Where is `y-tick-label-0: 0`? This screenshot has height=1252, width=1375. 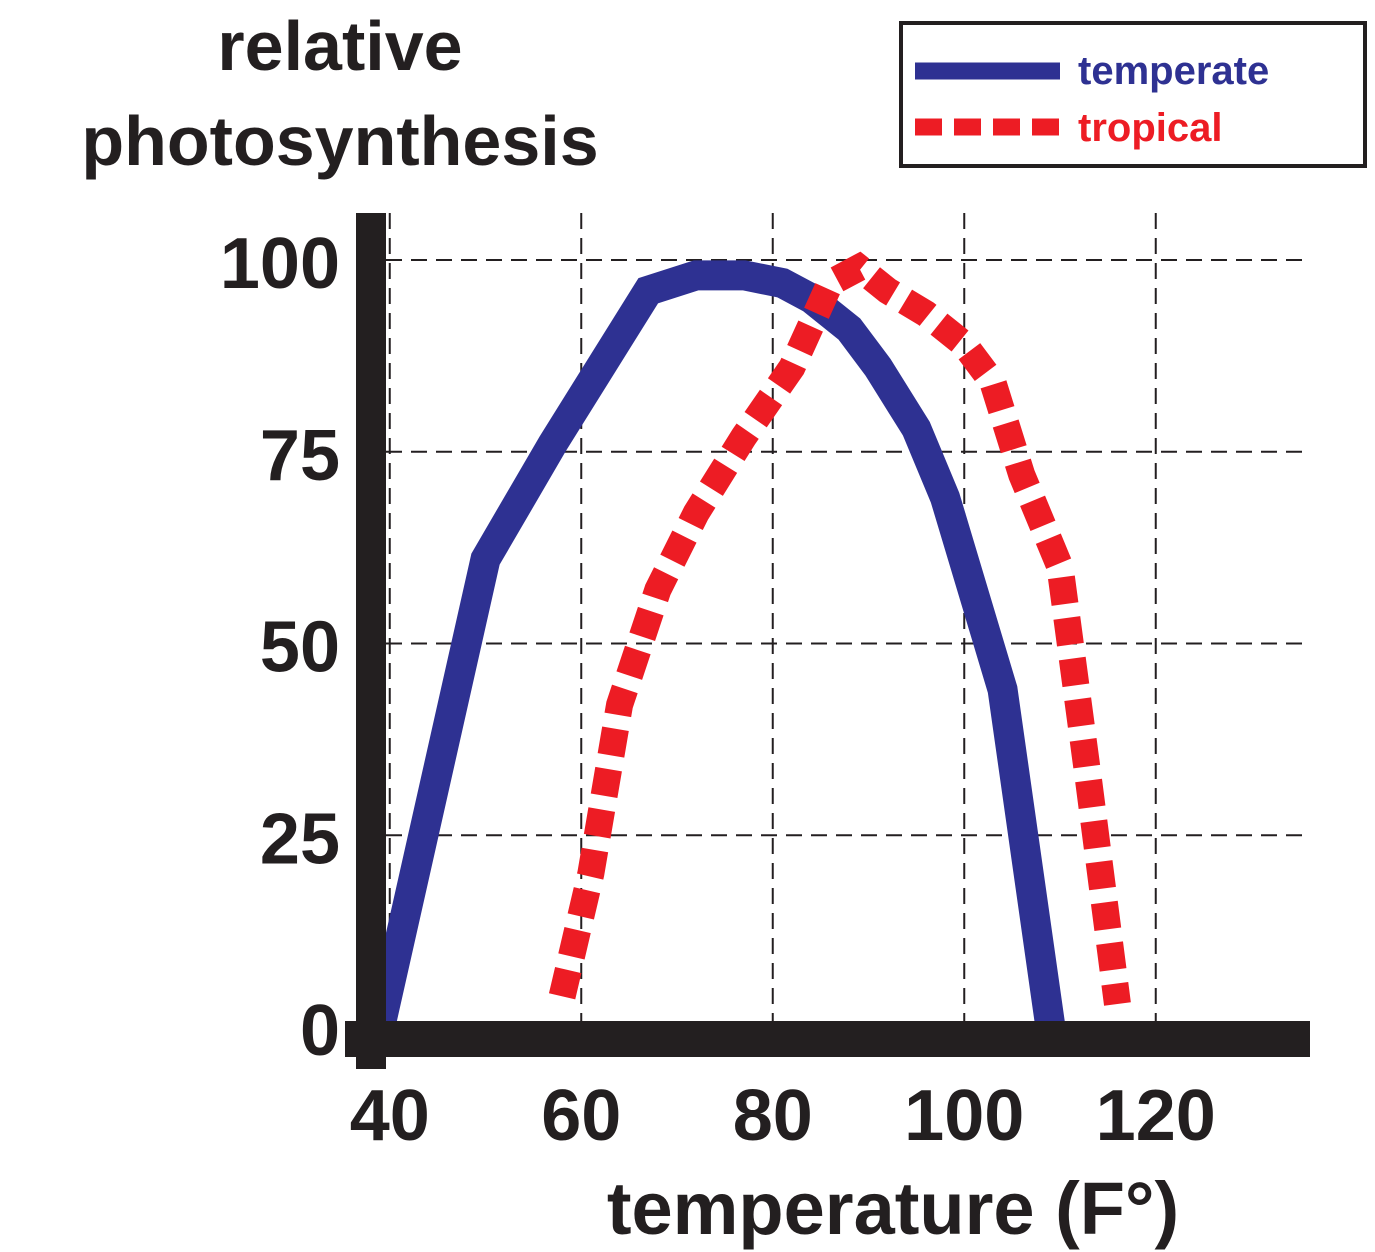
y-tick-label-0: 0 is located at coordinates (320, 1031).